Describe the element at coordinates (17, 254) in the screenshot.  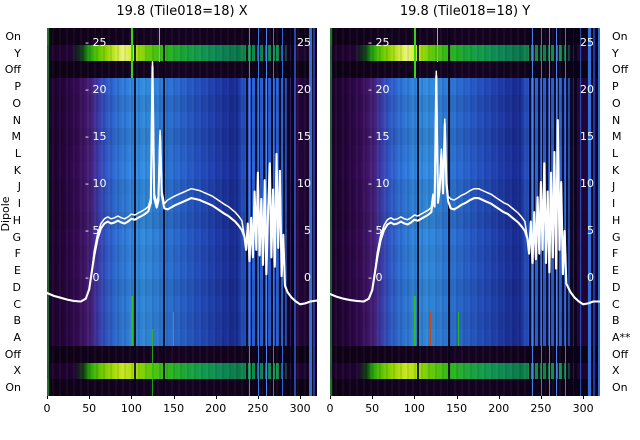
I see `dipole-row-label: F` at that location.